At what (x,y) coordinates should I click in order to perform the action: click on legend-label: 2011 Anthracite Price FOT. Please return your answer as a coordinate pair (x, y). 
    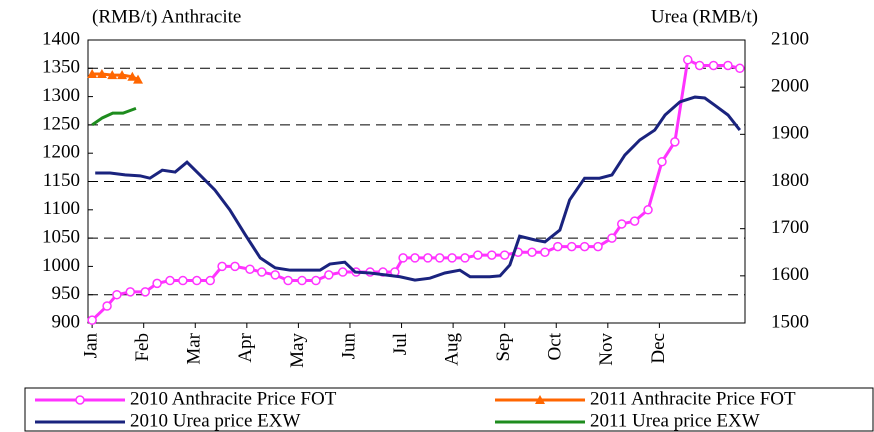
    Looking at the image, I should click on (693, 398).